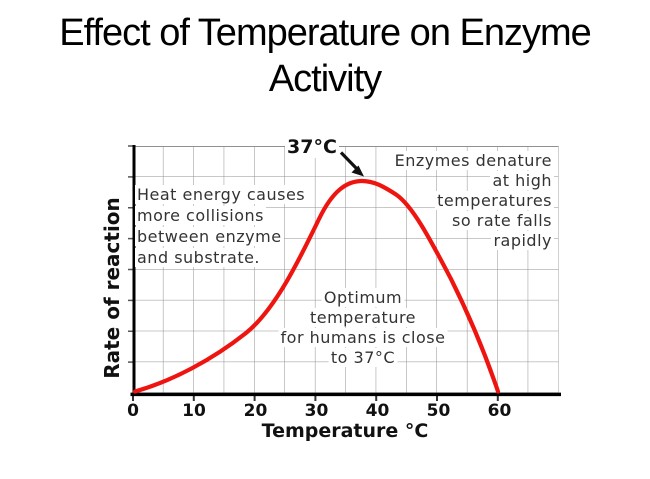 This screenshot has width=650, height=479. I want to click on x-tick-40: 40, so click(377, 411).